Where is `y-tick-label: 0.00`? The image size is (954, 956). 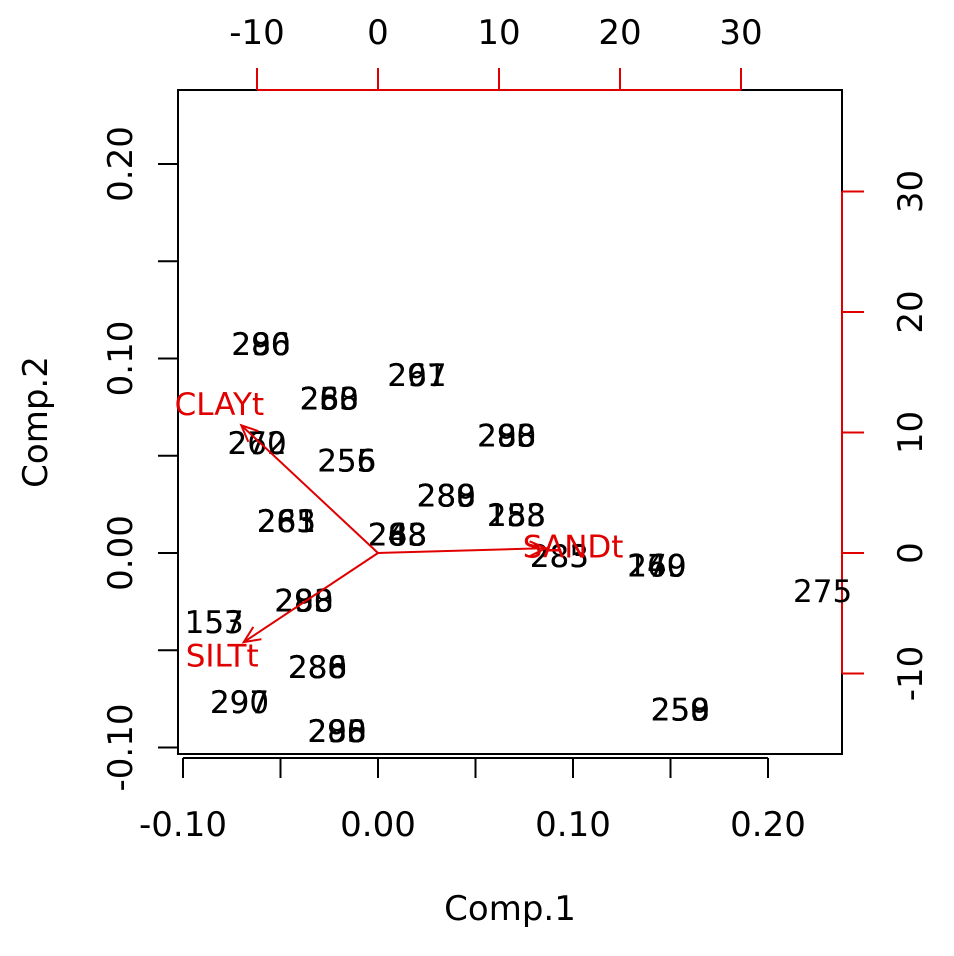
y-tick-label: 0.00 is located at coordinates (121, 553).